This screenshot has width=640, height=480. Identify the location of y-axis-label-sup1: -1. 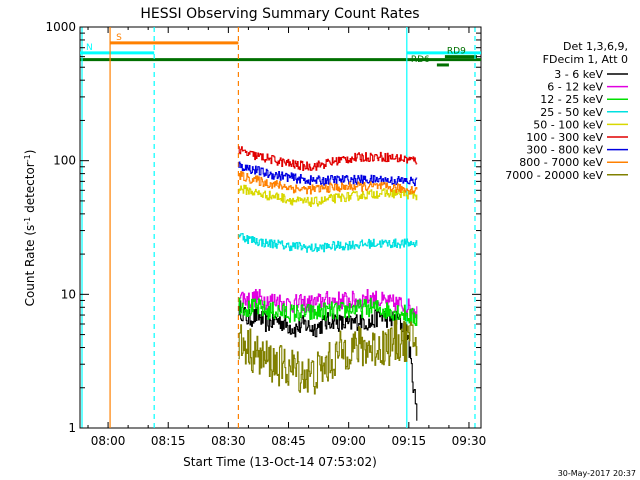
(27, 221).